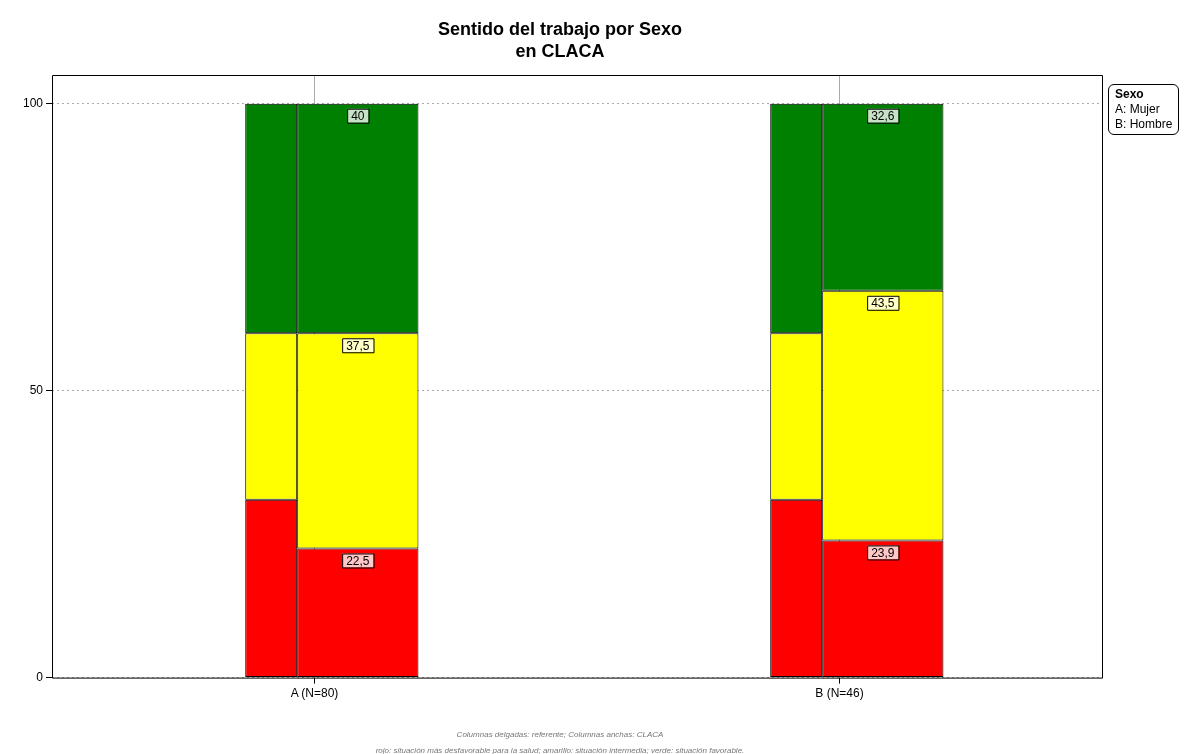  I want to click on text: Columnas delgadas: referente; Columnas anchas: CLACA, so click(560, 735).